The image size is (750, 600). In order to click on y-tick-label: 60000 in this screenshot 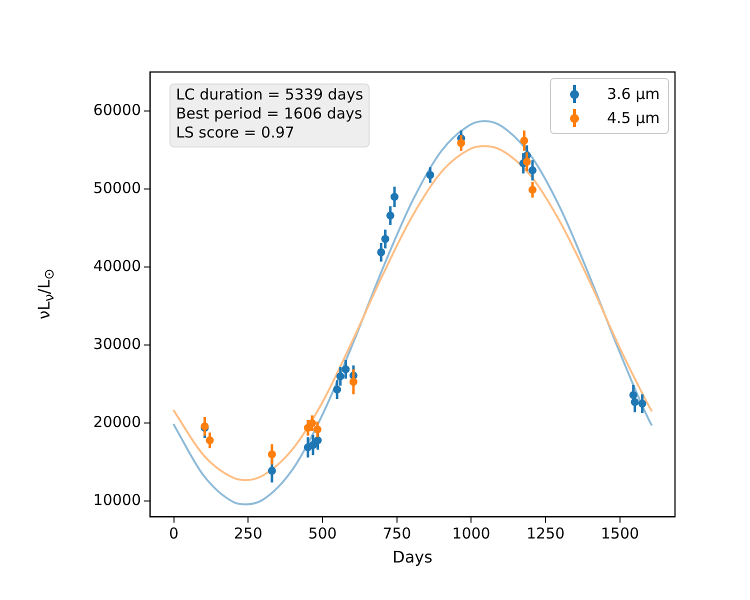, I will do `click(117, 109)`.